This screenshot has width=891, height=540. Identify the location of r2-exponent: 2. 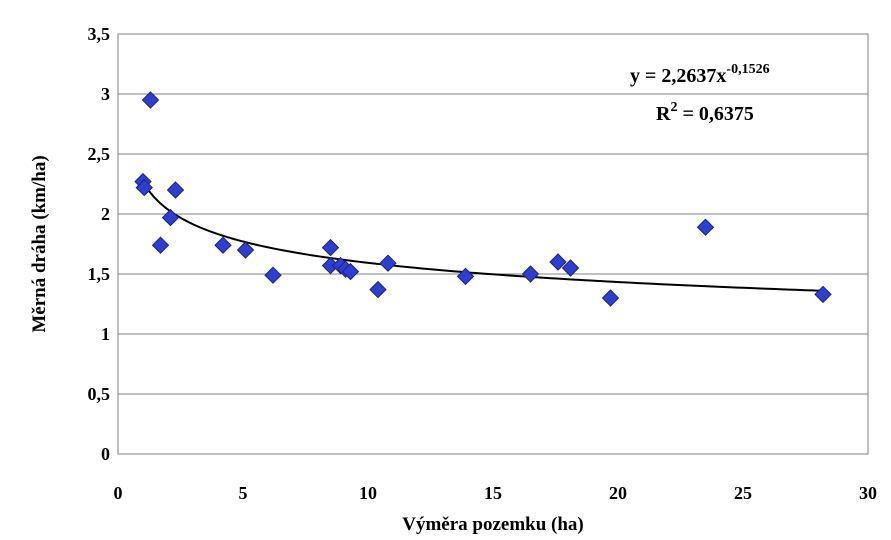
(673, 107).